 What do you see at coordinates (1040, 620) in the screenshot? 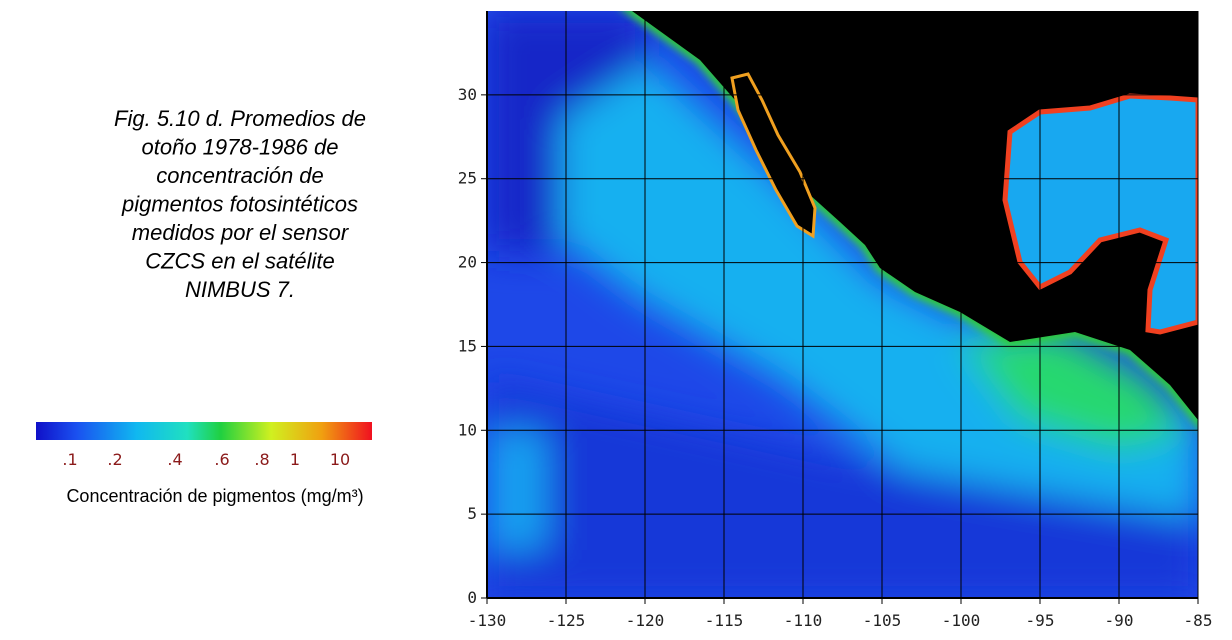
I see `x-tick-label: -95` at bounding box center [1040, 620].